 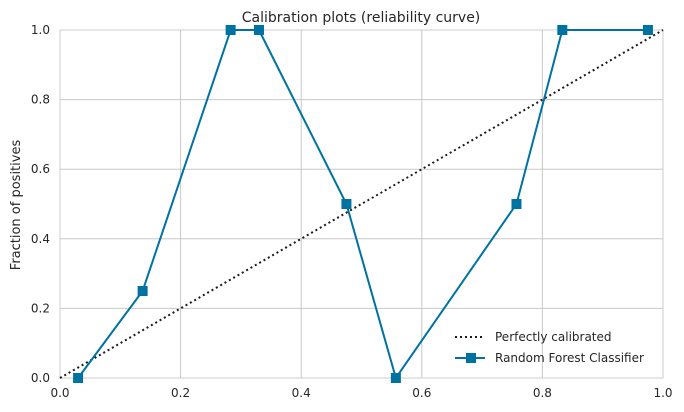 What do you see at coordinates (301, 393) in the screenshot?
I see `x-tick-label: 0.4` at bounding box center [301, 393].